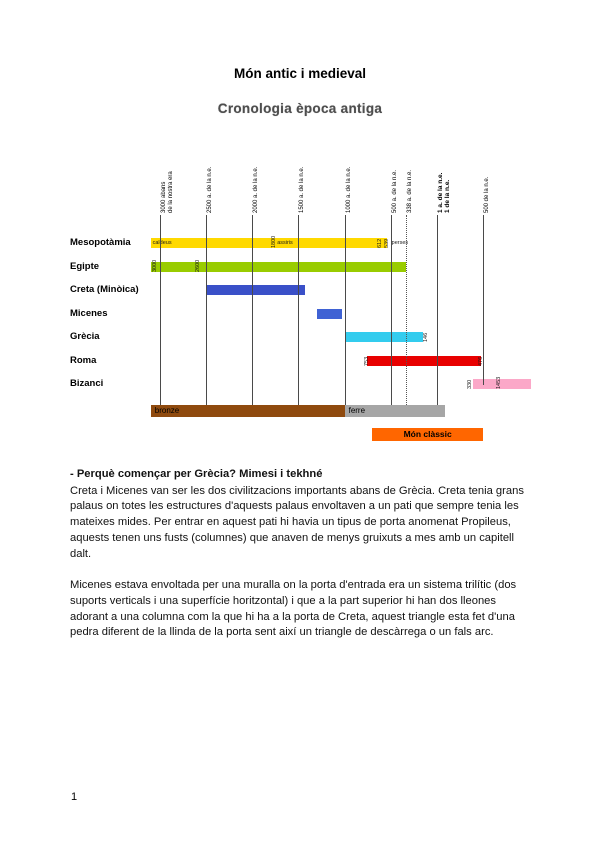 This screenshot has width=600, height=848. What do you see at coordinates (154, 265) in the screenshot?
I see `bar-annotation: 3000` at bounding box center [154, 265].